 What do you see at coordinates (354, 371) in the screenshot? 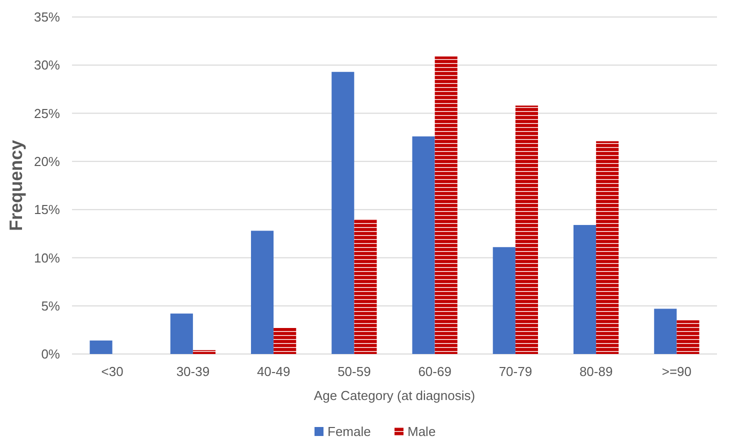
I see `x-tick-label: 50-59` at bounding box center [354, 371].